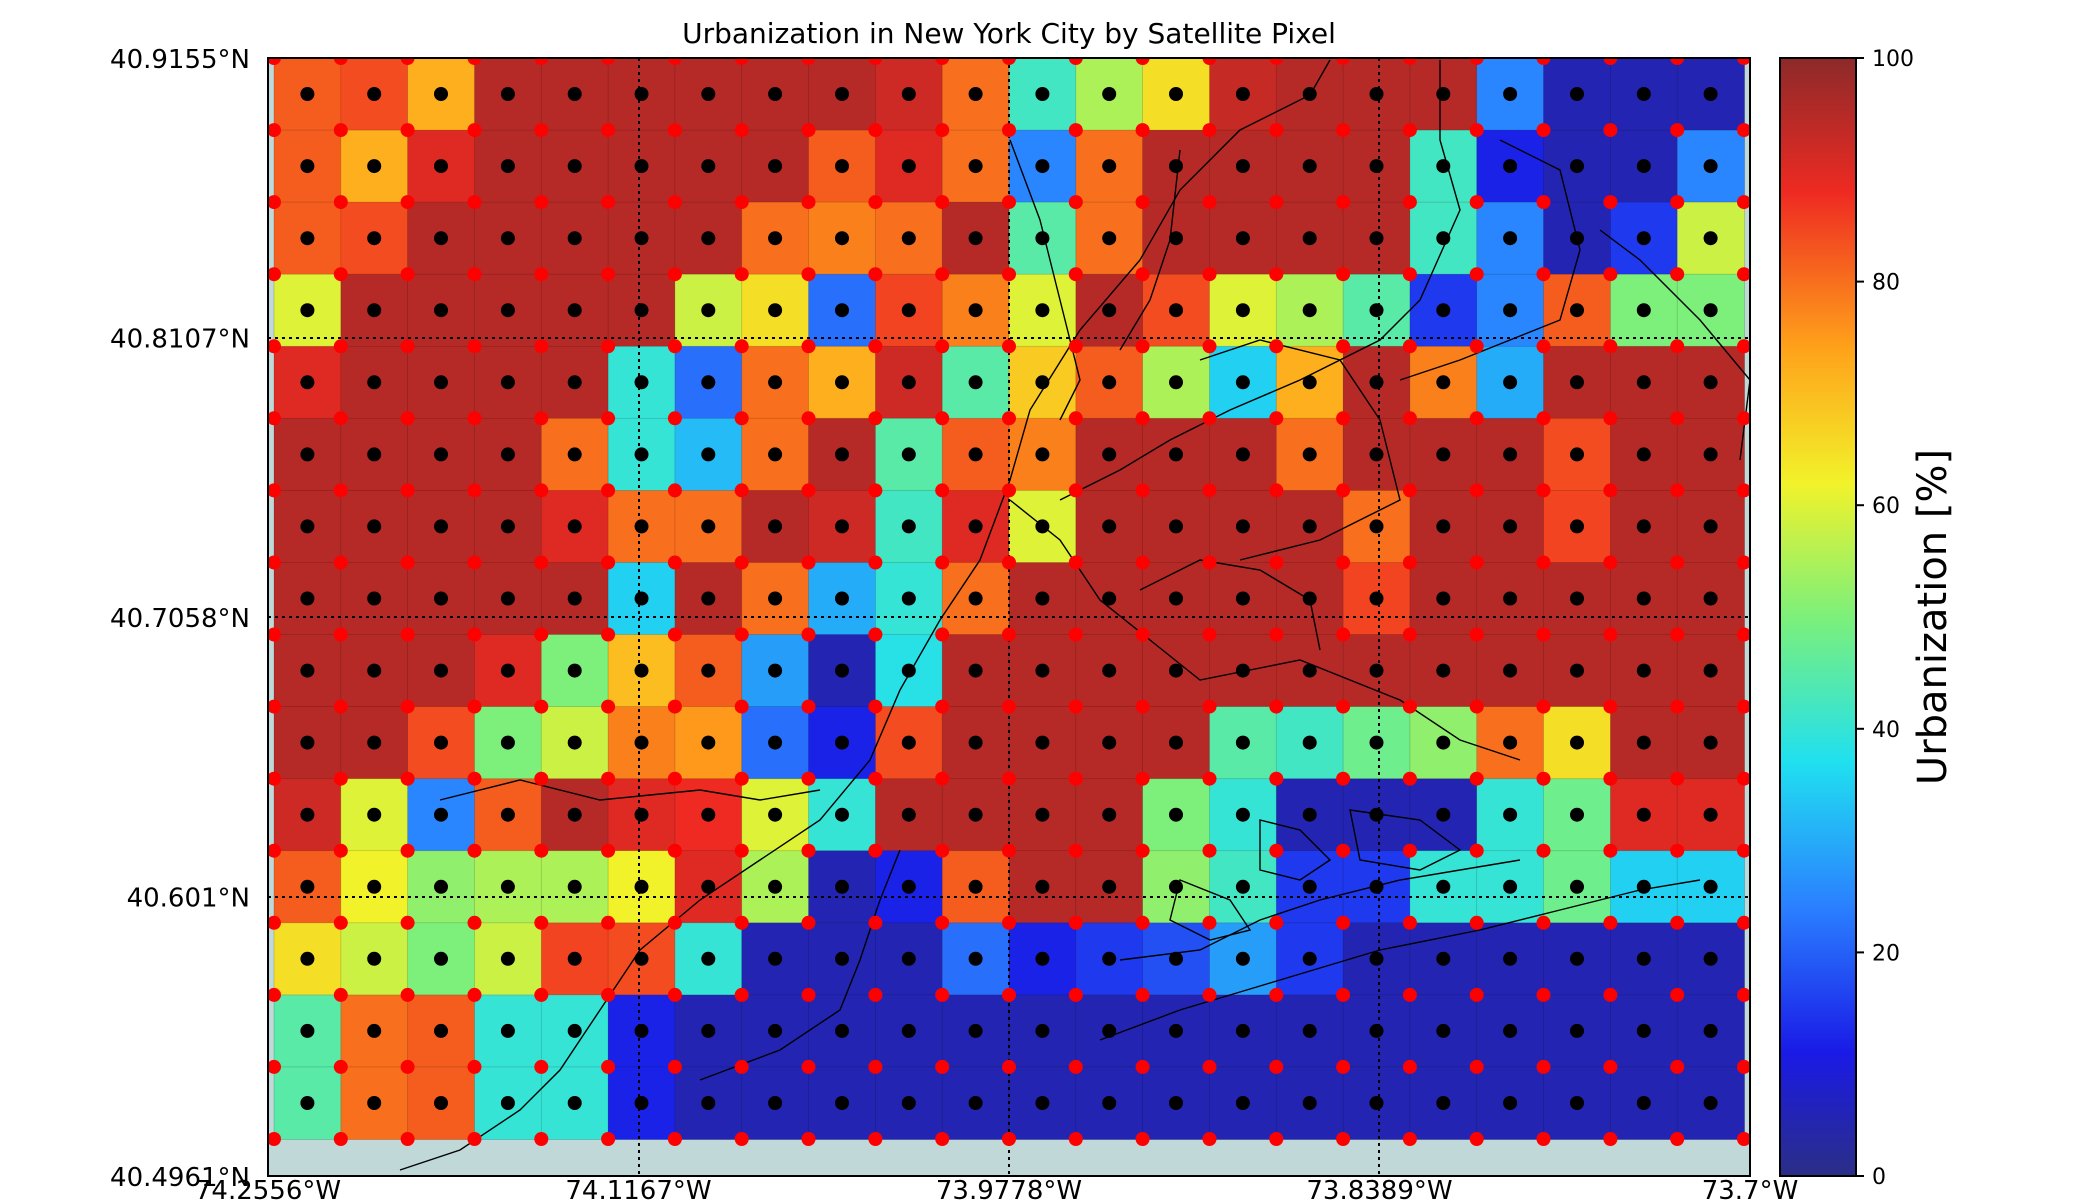 The width and height of the screenshot is (2100, 1204). Describe the element at coordinates (1379, 1188) in the screenshot. I see `x-tick-label: 73.8389°W` at that location.